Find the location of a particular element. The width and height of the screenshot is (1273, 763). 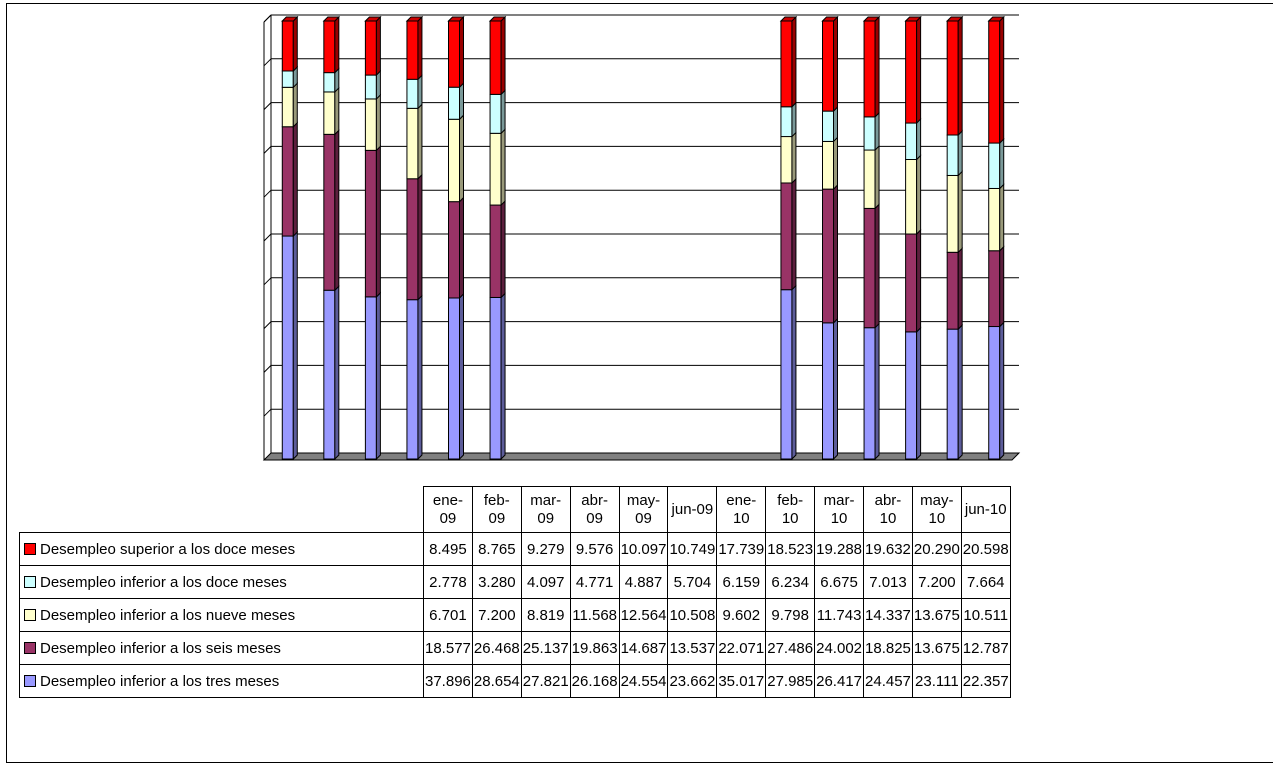

data-label: 10.749 is located at coordinates (692, 549).